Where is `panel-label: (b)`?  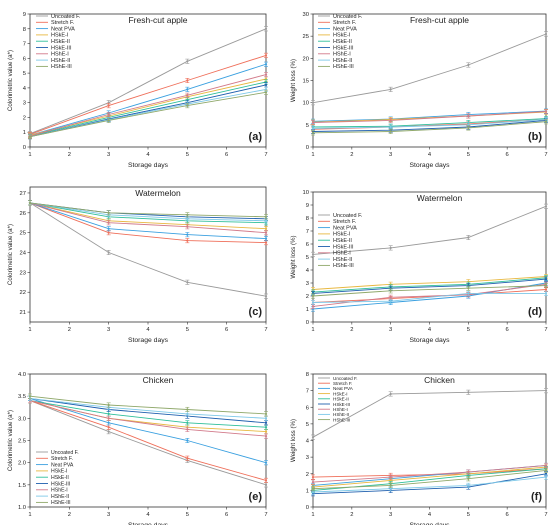
panel-label: (b) is located at coordinates (535, 137).